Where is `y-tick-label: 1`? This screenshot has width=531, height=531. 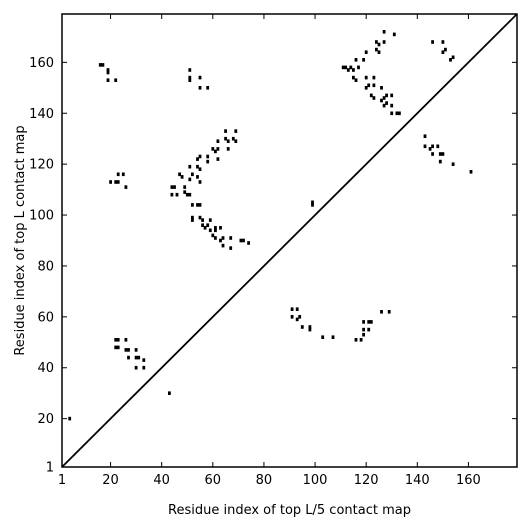 y-tick-label: 1 is located at coordinates (50, 468).